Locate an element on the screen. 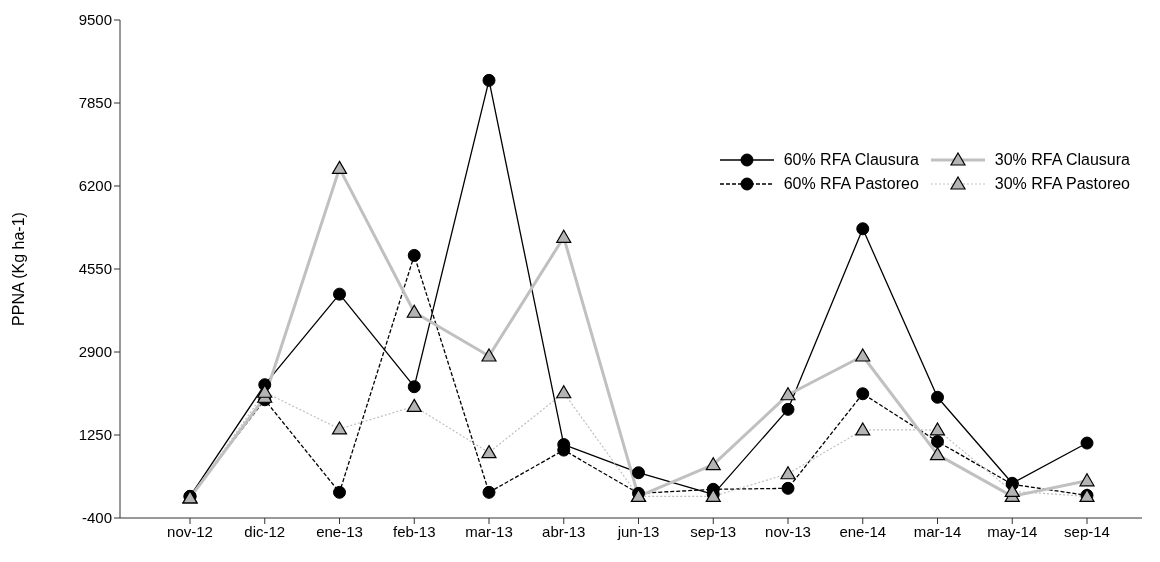  y-tick-label: 2900 is located at coordinates (95, 352).